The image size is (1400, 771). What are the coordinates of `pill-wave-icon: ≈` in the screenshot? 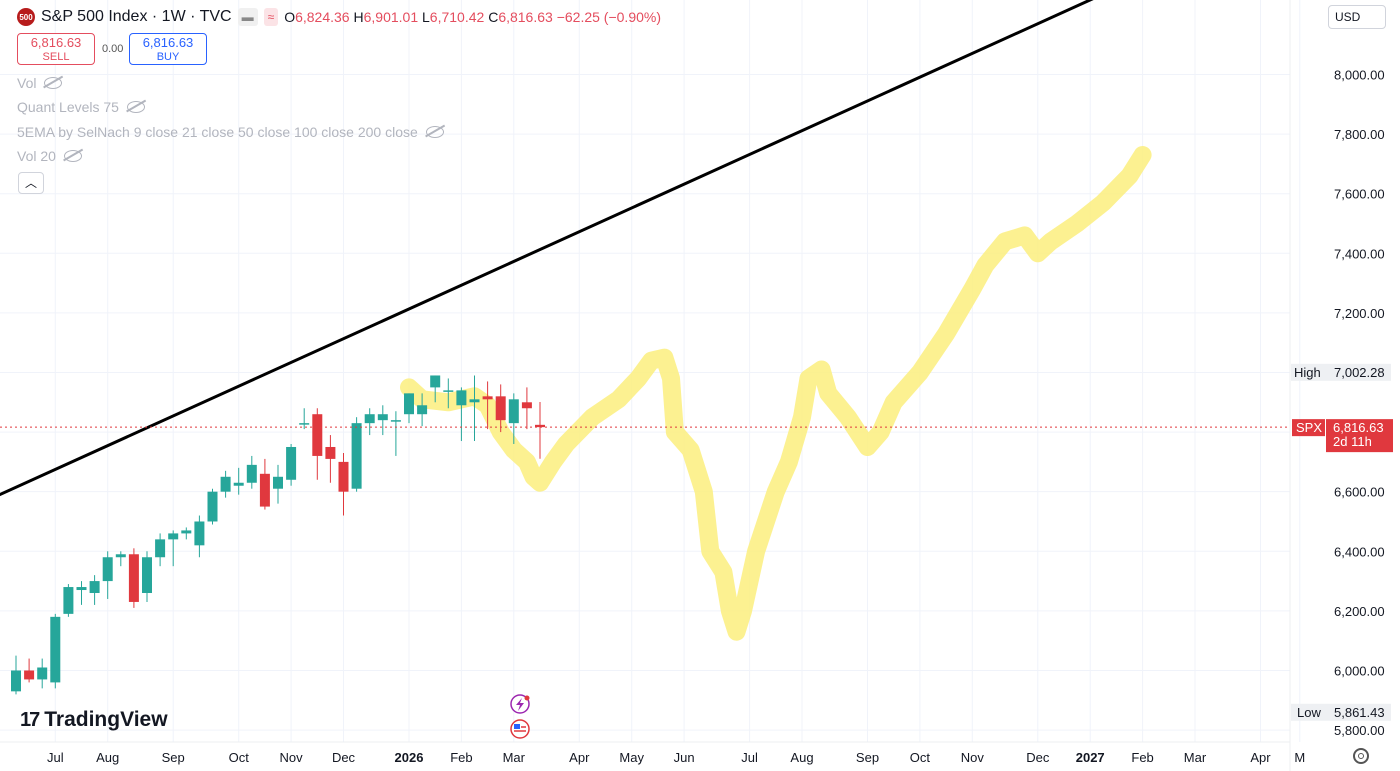 It's located at (271, 17).